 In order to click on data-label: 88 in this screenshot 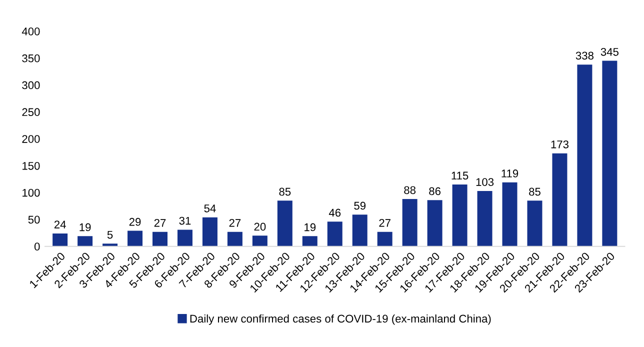, I will do `click(410, 190)`.